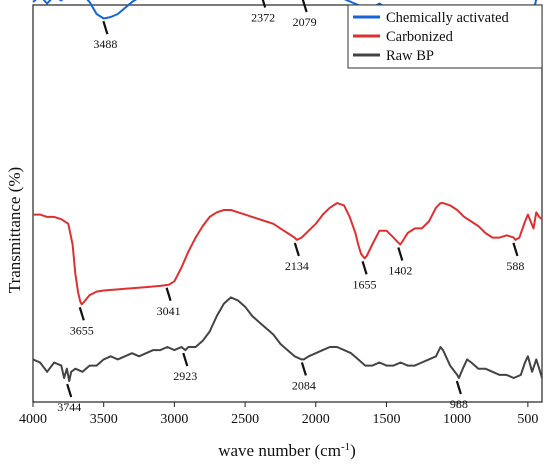 This screenshot has height=468, width=550. What do you see at coordinates (263, 18) in the screenshot?
I see `peak-label: 2372` at bounding box center [263, 18].